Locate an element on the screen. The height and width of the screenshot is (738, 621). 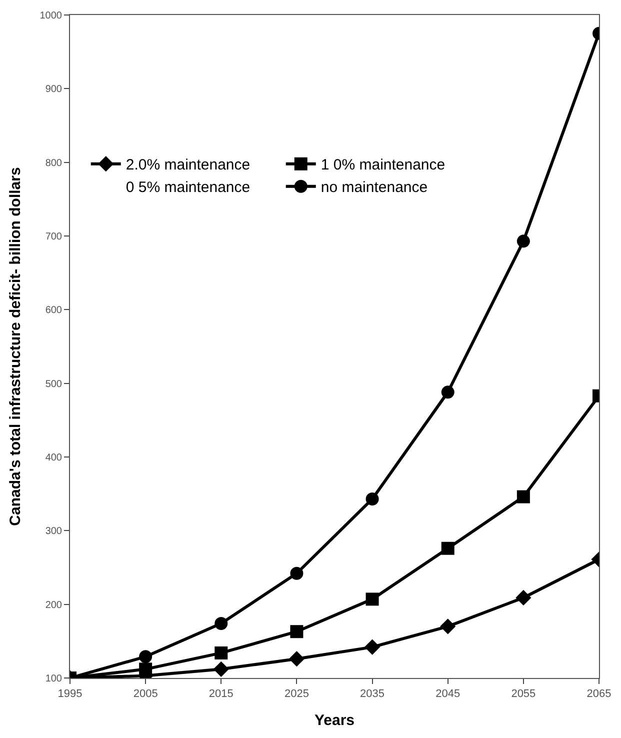
legend-label: no maintenance is located at coordinates (374, 187).